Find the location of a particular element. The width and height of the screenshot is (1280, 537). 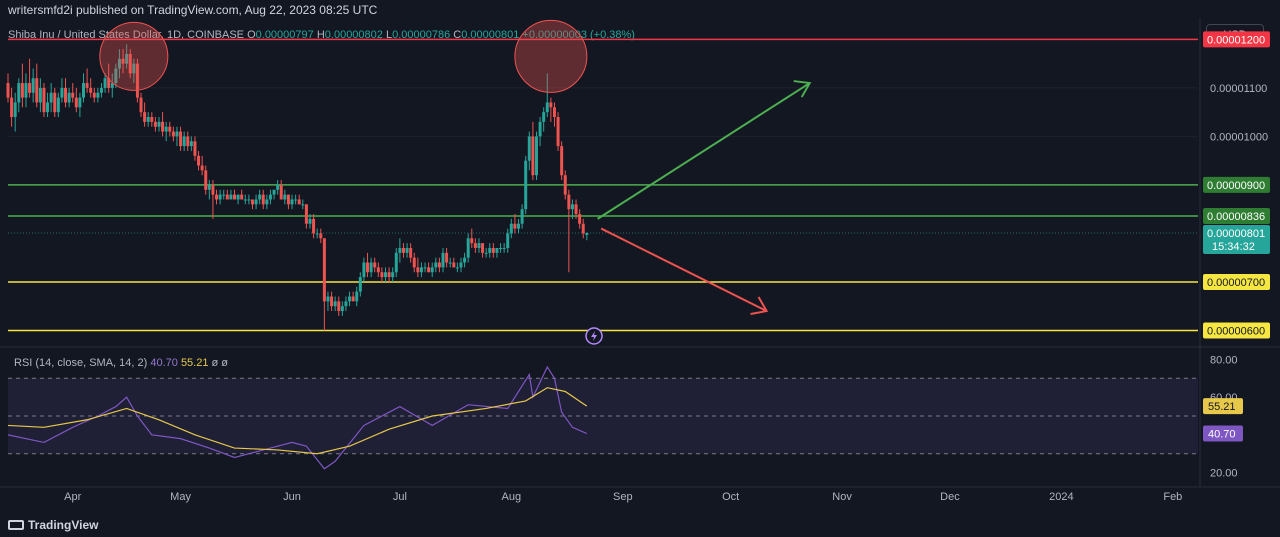

open-value: 0.00000797 is located at coordinates (284, 35).